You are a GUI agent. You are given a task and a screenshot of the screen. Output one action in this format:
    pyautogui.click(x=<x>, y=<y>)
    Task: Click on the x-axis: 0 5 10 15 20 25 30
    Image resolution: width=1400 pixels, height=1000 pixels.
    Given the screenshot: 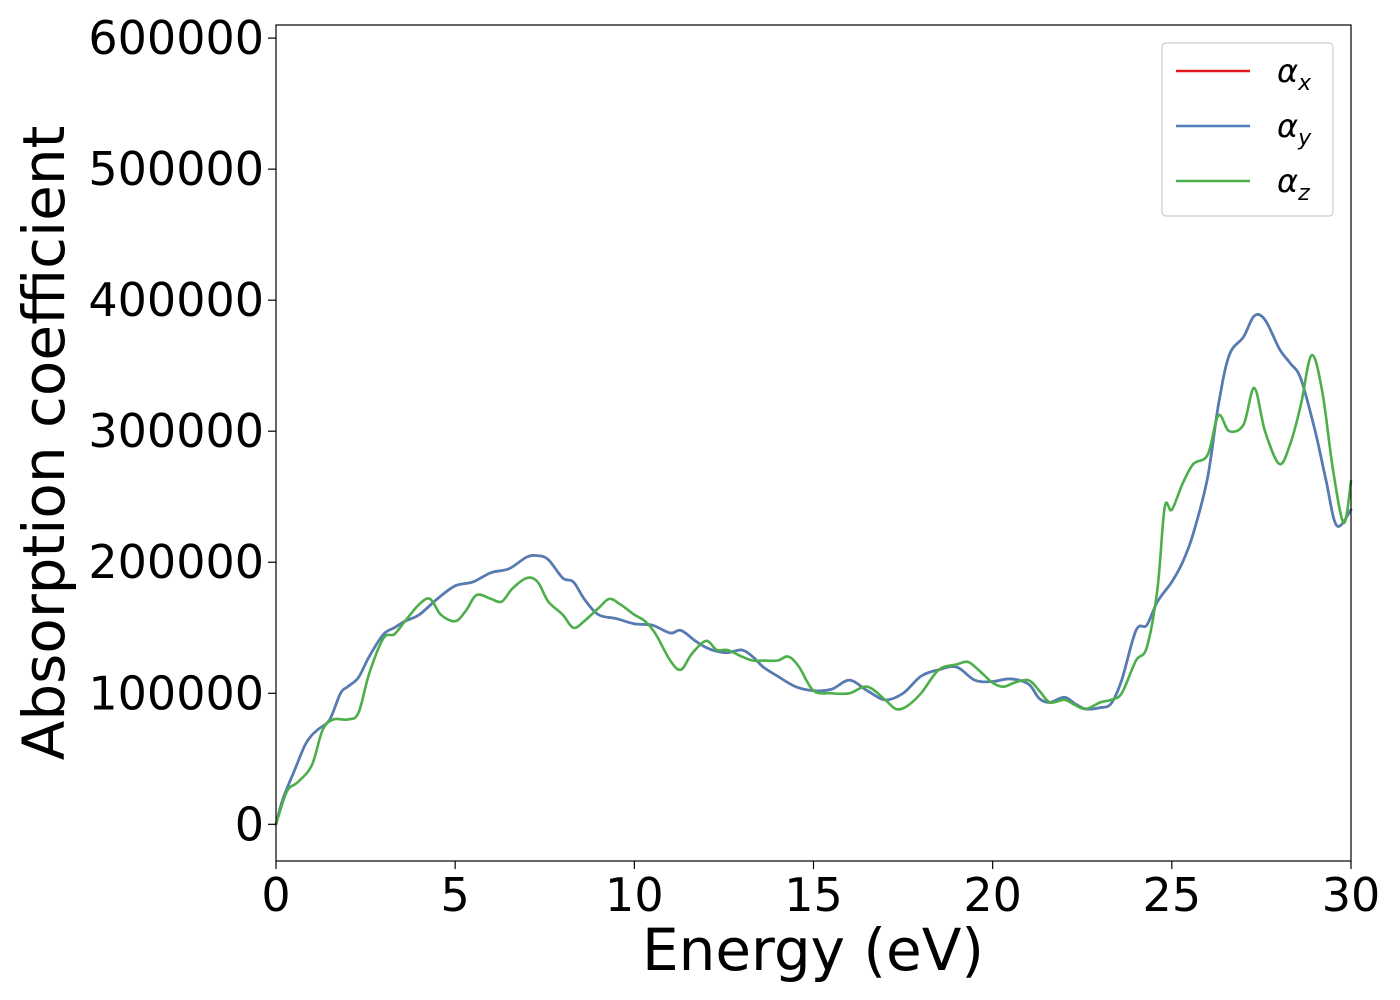 What is the action you would take?
    pyautogui.click(x=820, y=891)
    